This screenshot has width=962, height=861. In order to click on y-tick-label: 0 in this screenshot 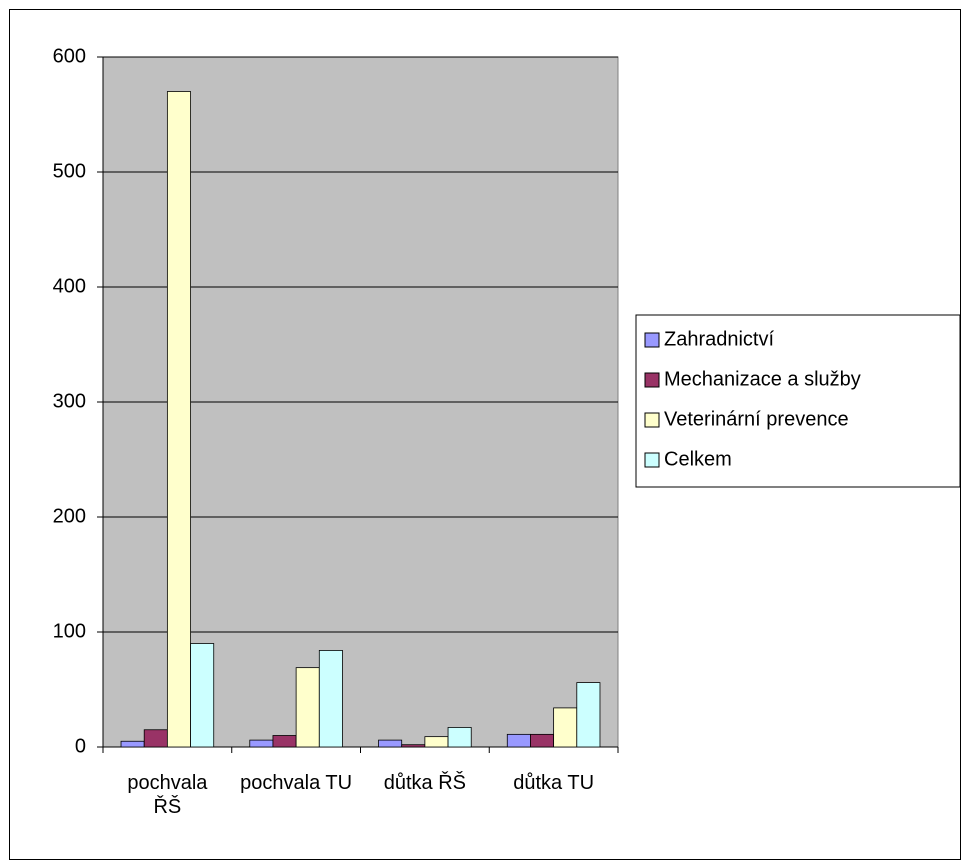, I will do `click(80, 746)`.